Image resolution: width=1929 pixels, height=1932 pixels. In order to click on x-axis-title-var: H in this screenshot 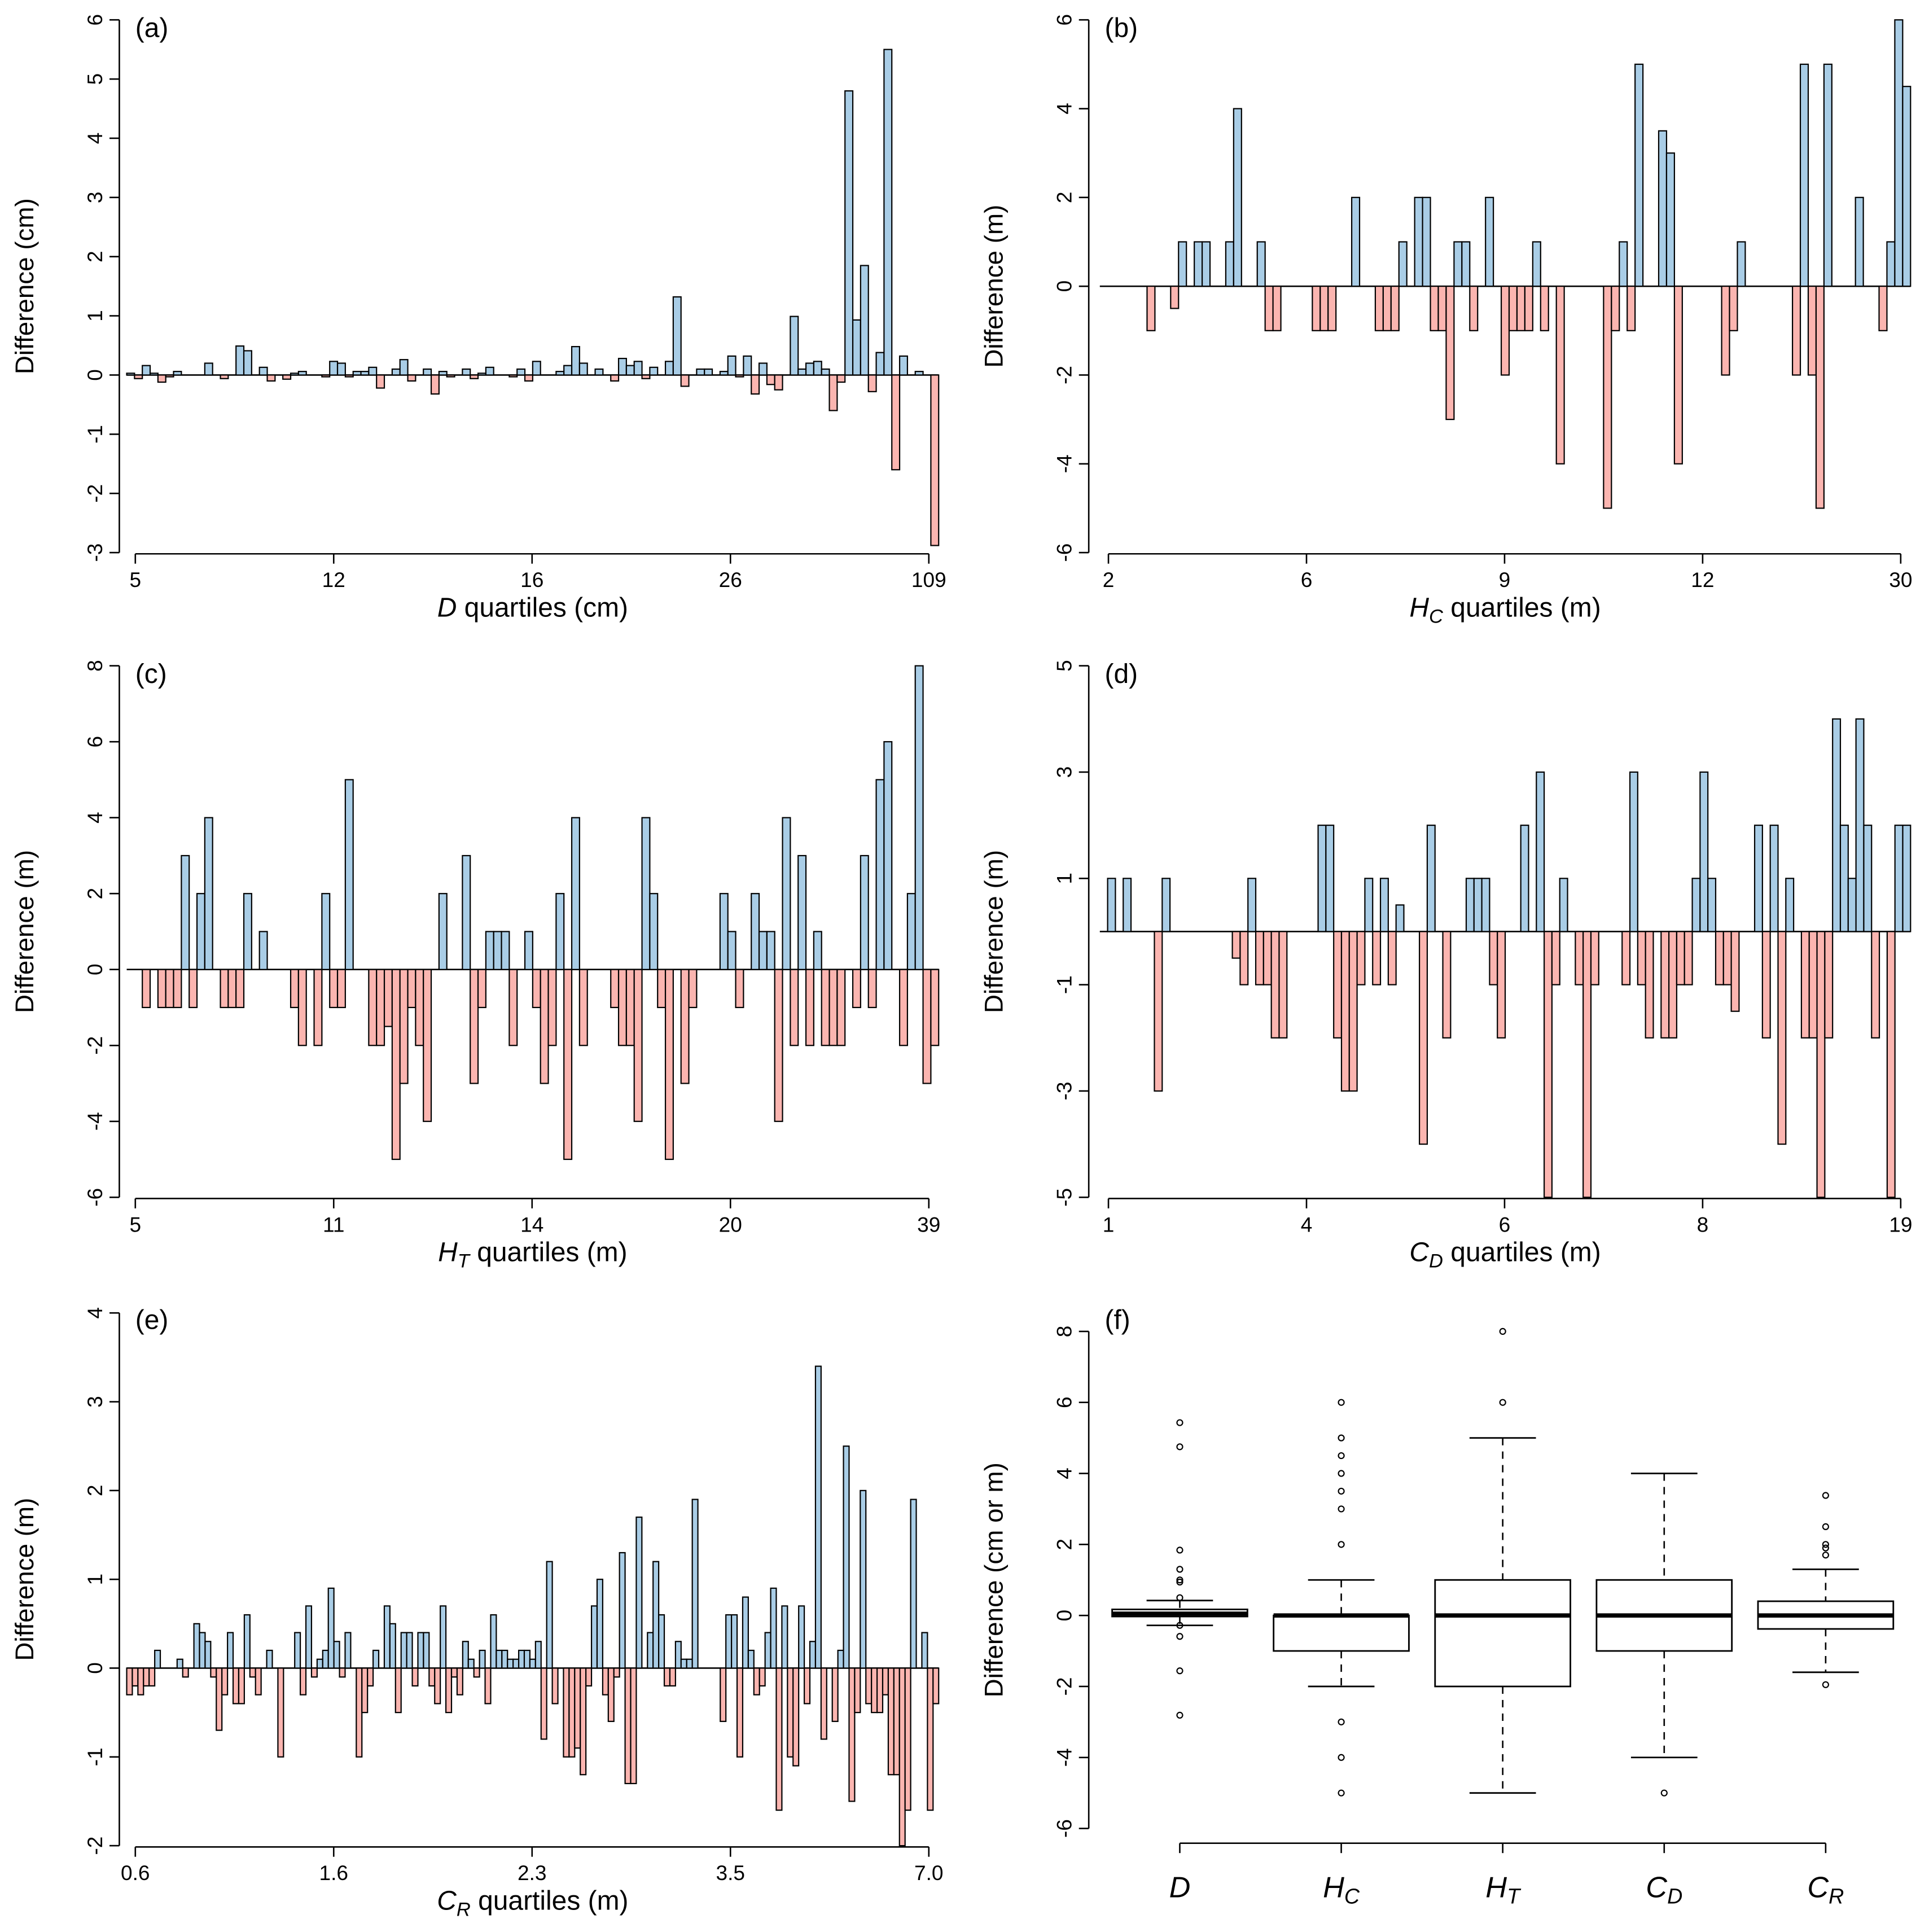, I will do `click(1419, 608)`.